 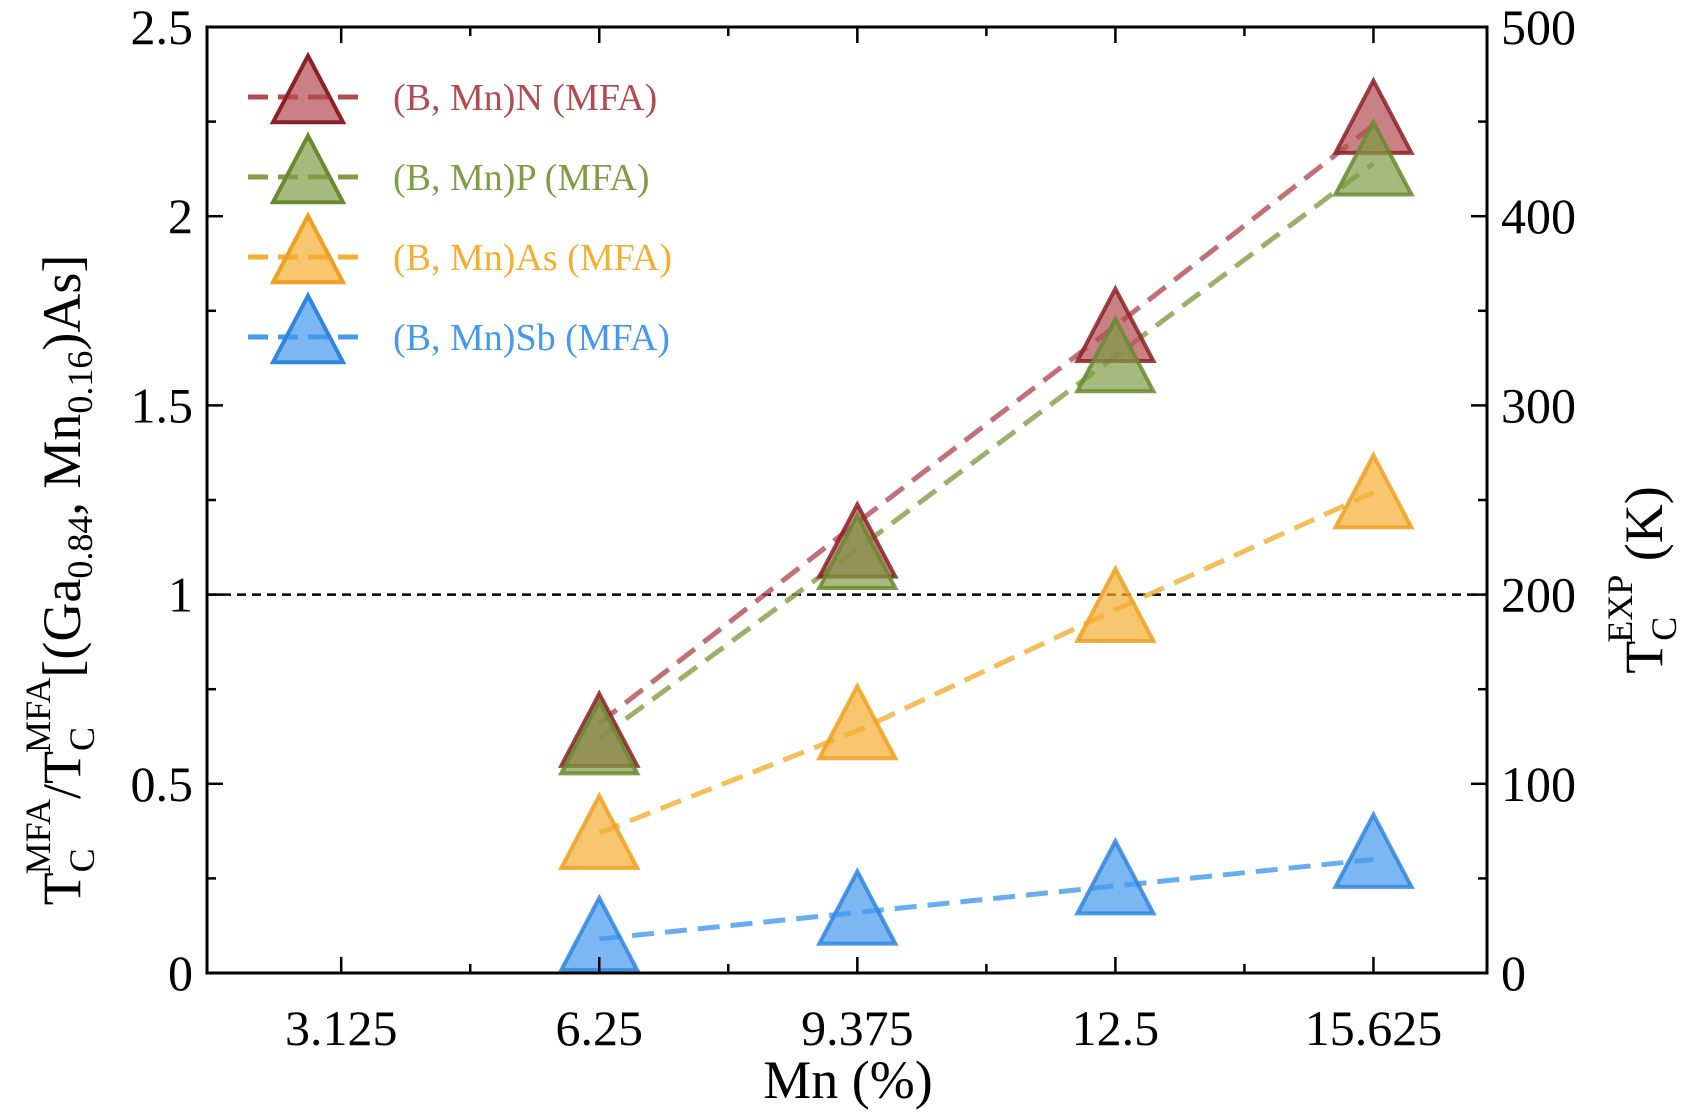 What do you see at coordinates (162, 405) in the screenshot?
I see `y-tick-label: 1.5` at bounding box center [162, 405].